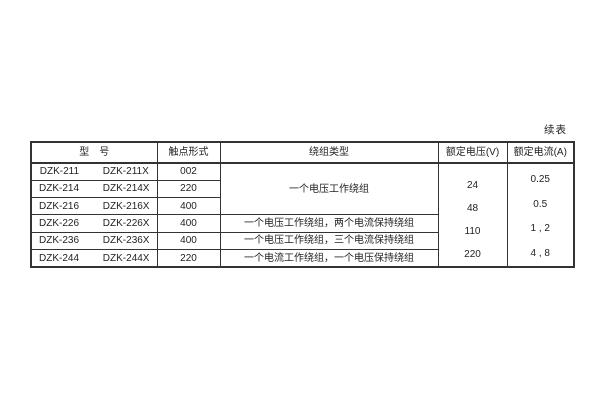 The image size is (600, 400). I want to click on col-header-rated-current: 额定电流(A), so click(540, 152).